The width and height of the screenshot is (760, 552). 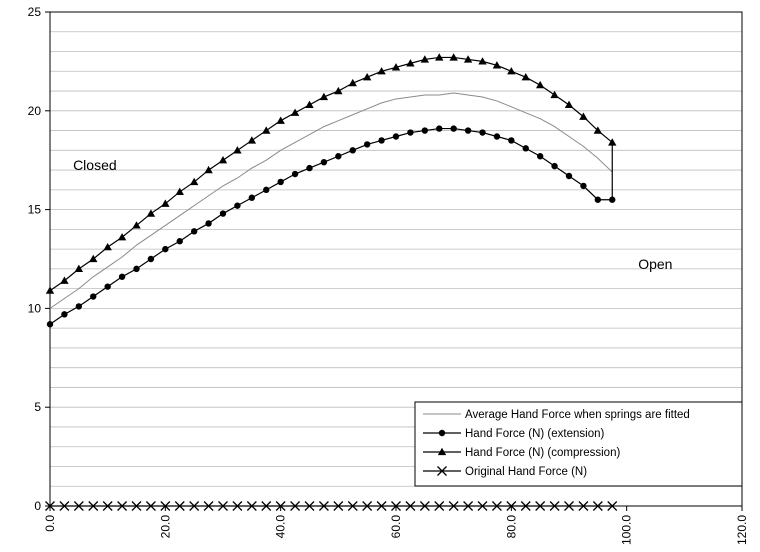 I want to click on x-tick-label: 40.0, so click(x=281, y=527).